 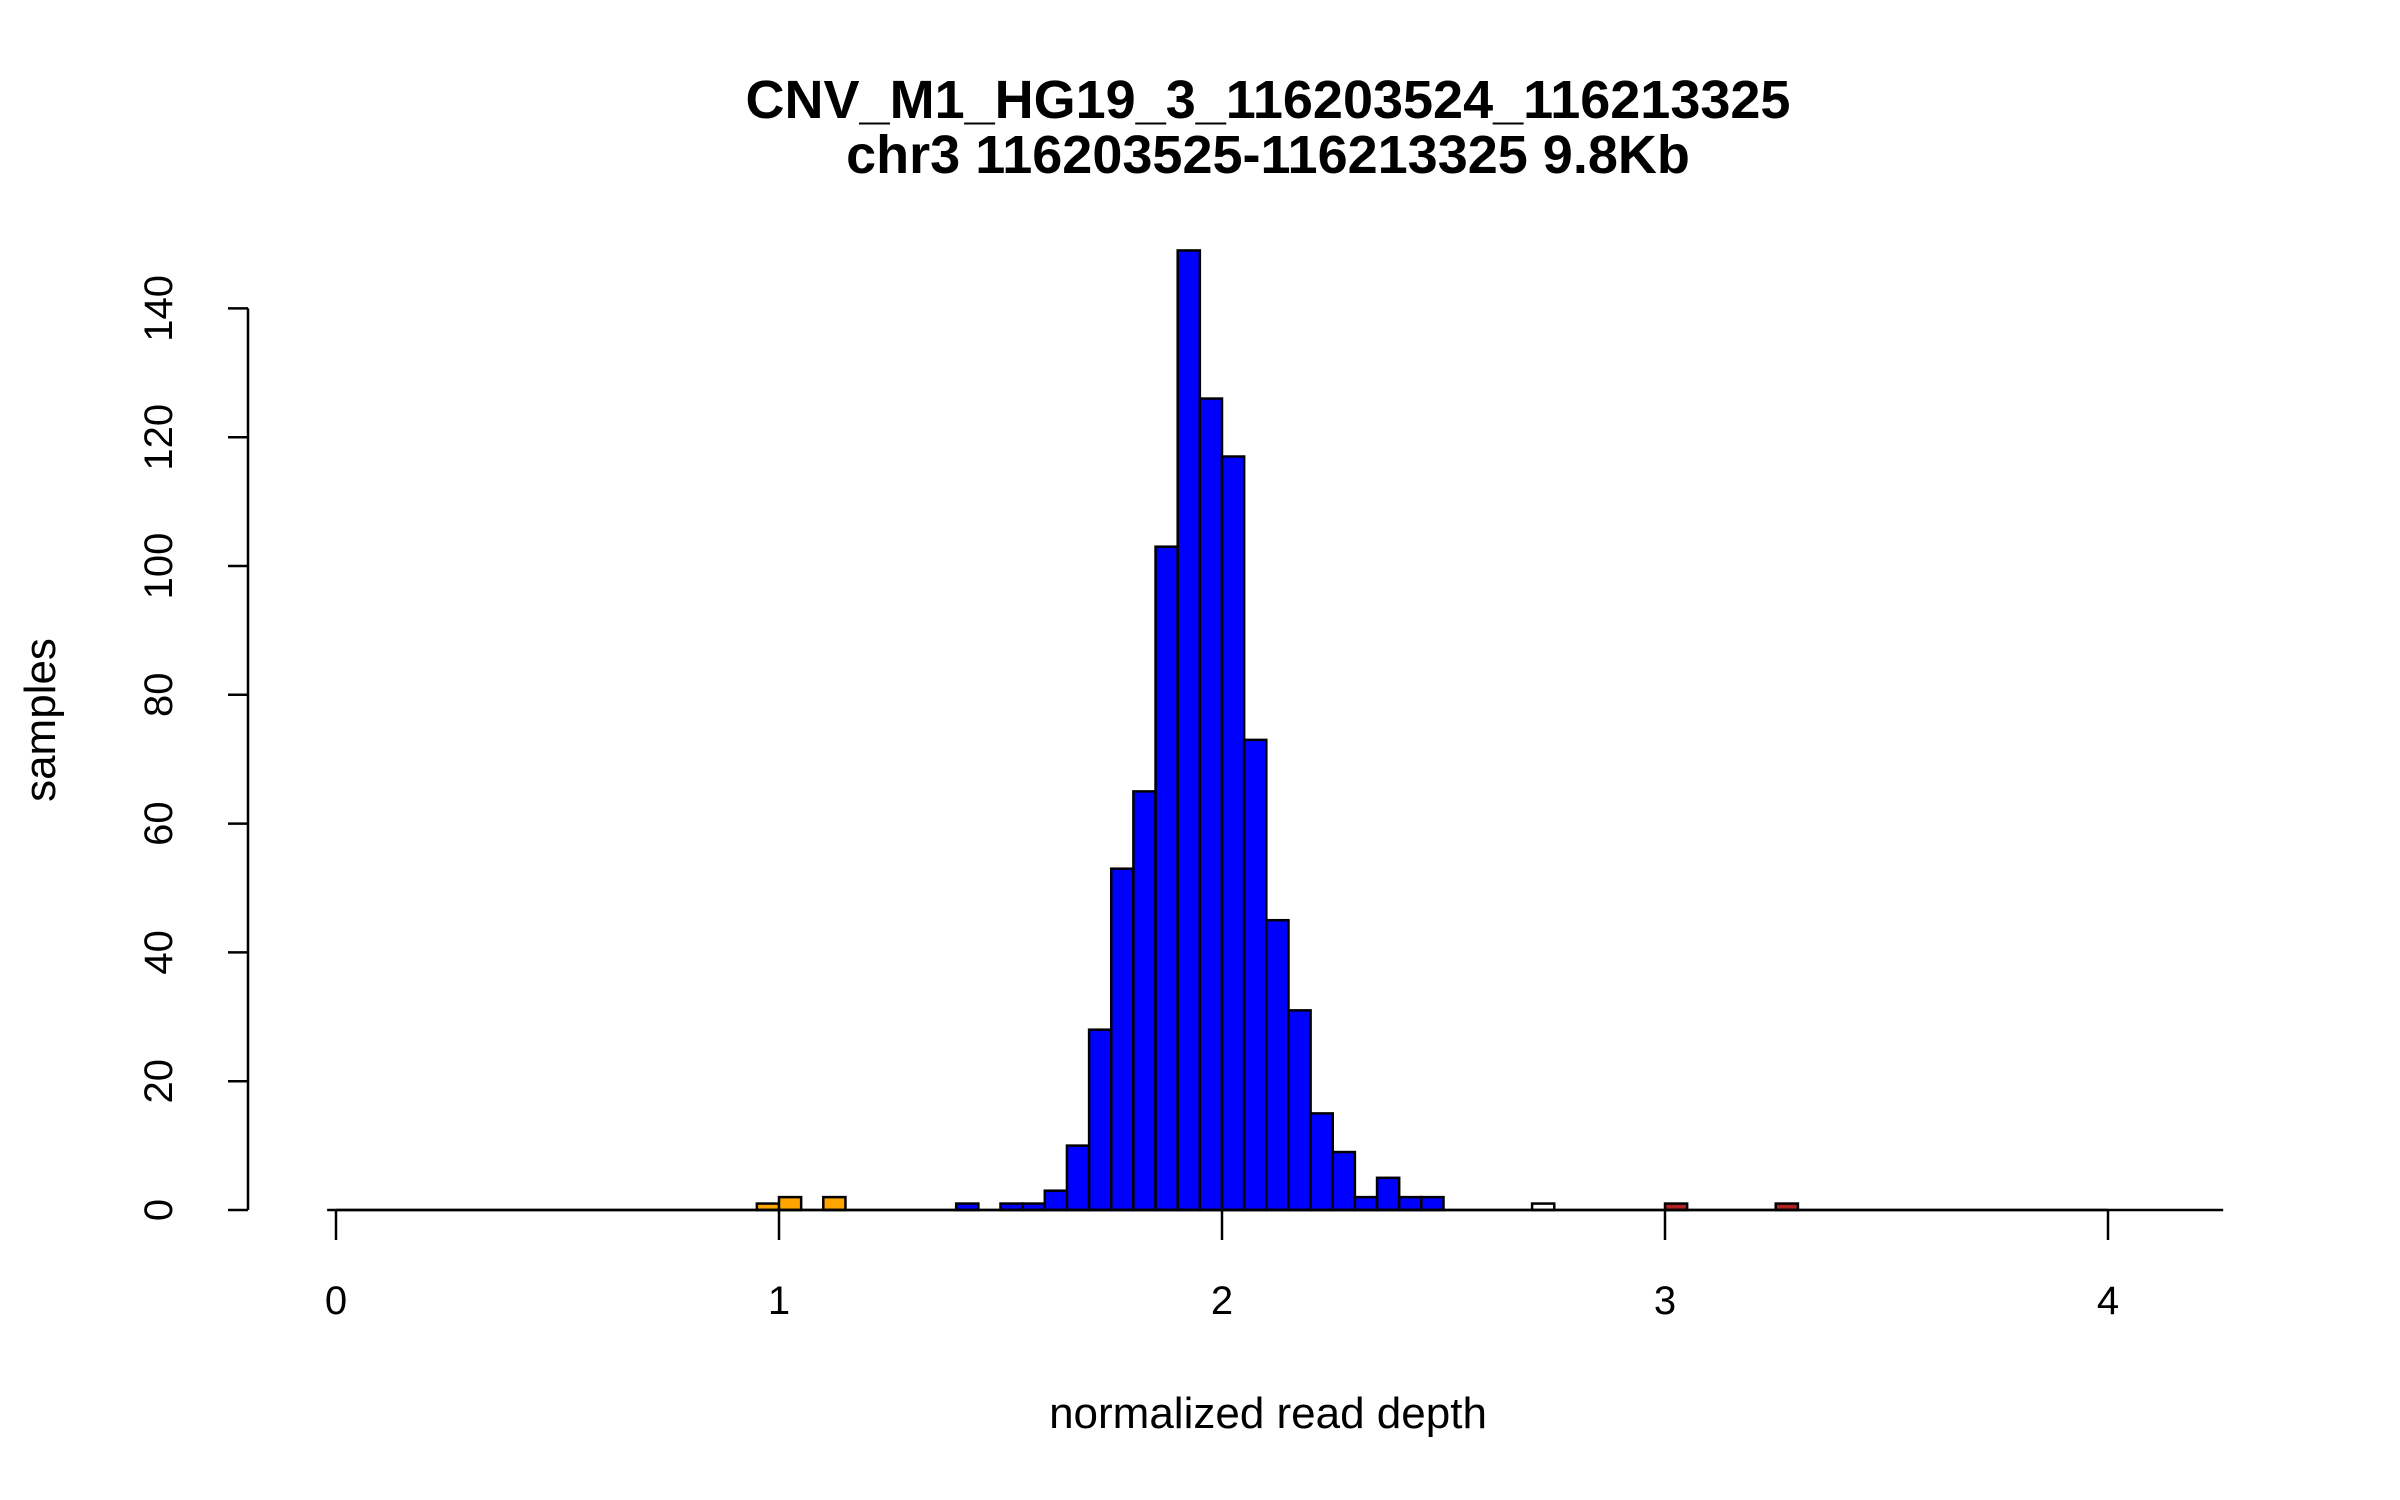 I want to click on y-tick-label: 120, so click(x=159, y=437).